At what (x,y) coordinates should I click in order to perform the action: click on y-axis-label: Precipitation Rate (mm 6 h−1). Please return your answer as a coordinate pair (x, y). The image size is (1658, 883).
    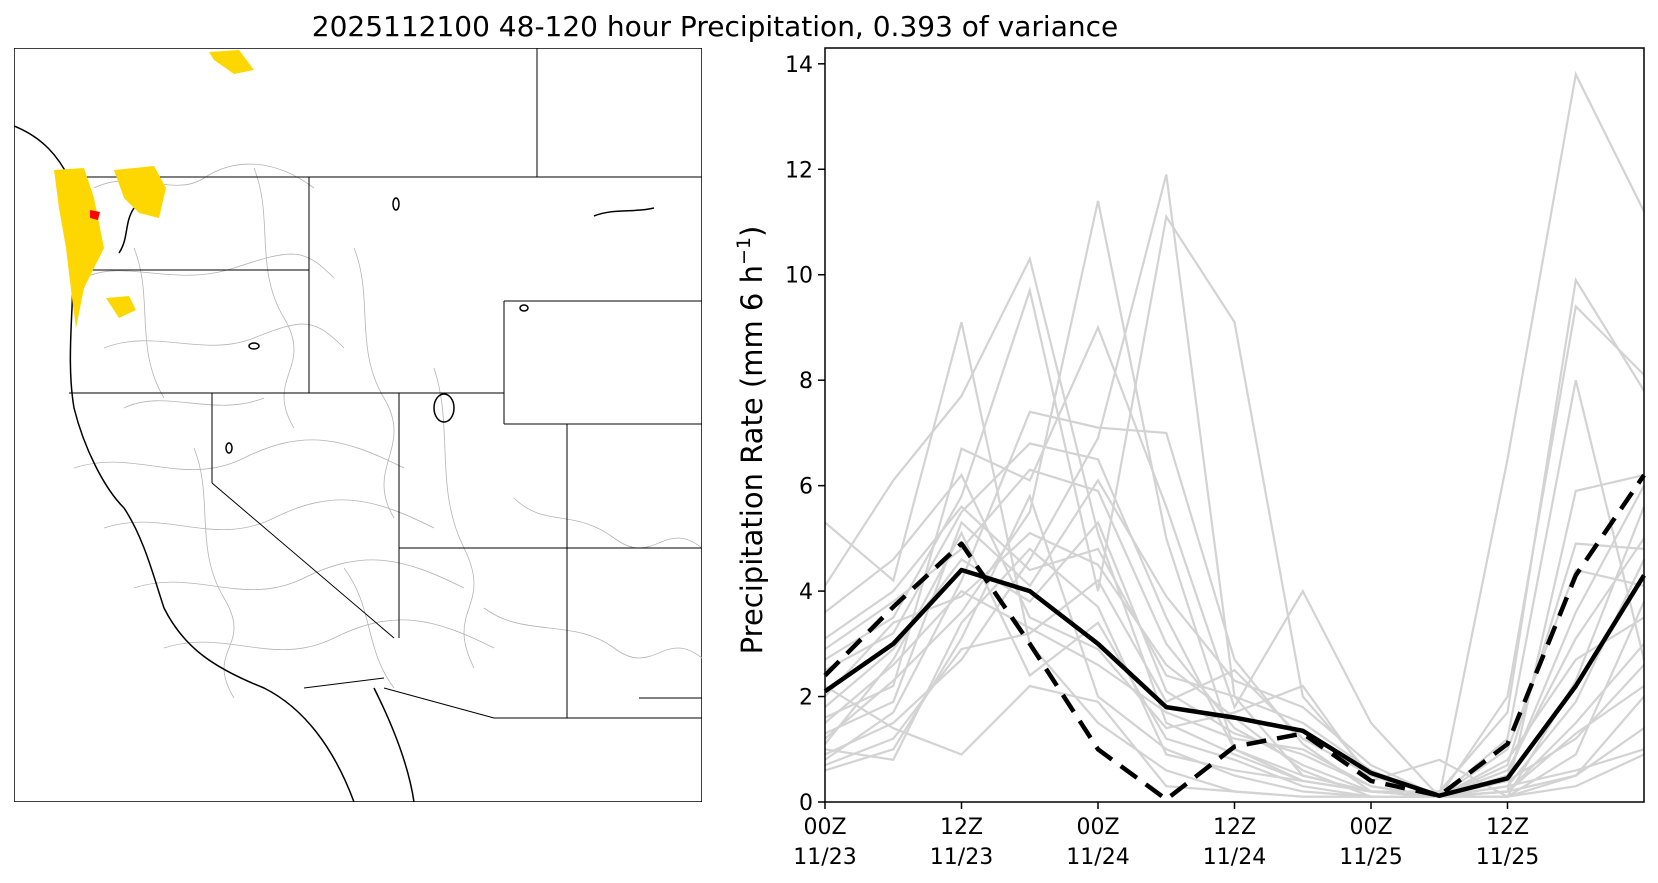
    Looking at the image, I should click on (751, 440).